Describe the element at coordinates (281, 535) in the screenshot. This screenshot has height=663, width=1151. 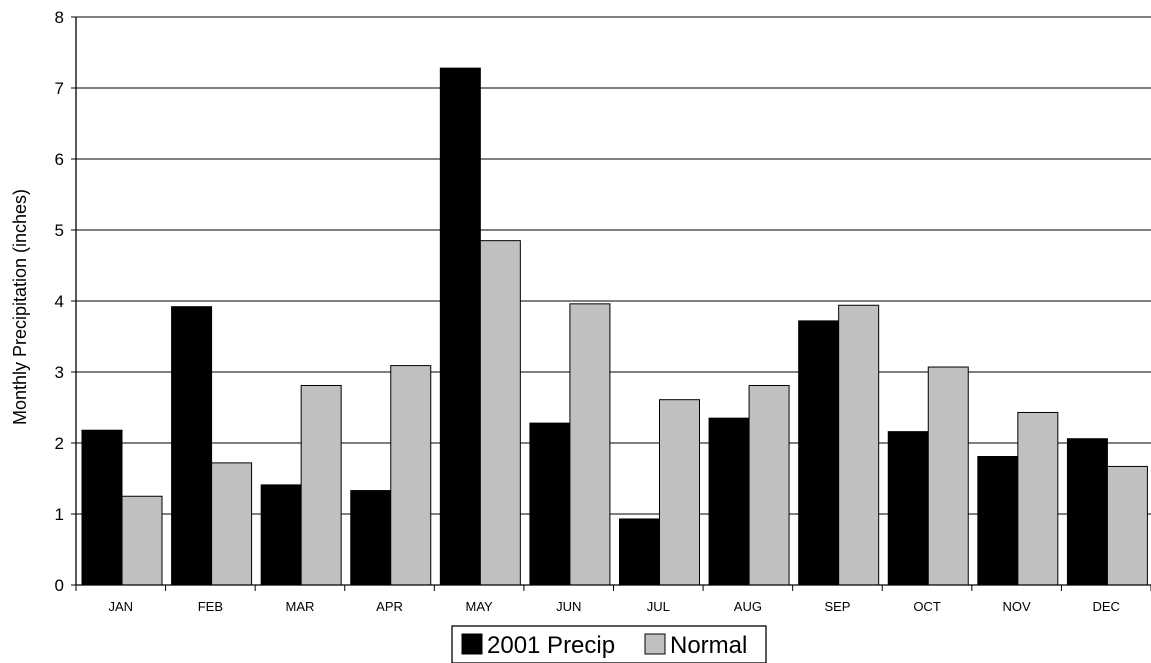
I see `bar-precip-mar` at that location.